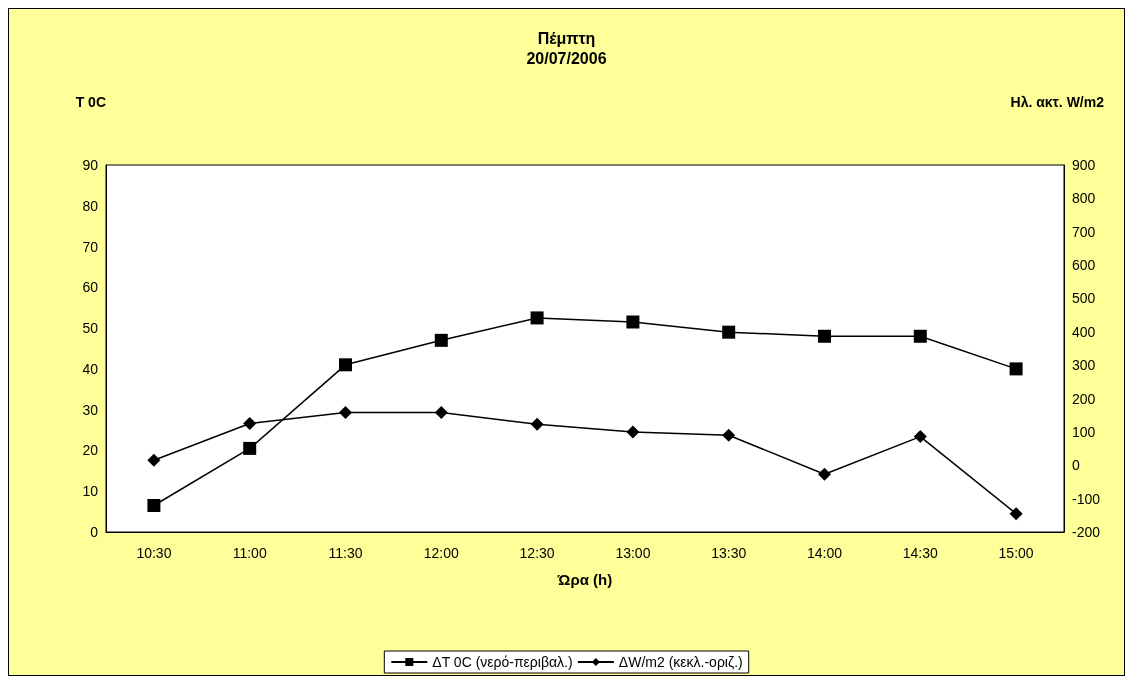 The height and width of the screenshot is (684, 1133). What do you see at coordinates (1086, 498) in the screenshot?
I see `y2-tick-label: -100` at bounding box center [1086, 498].